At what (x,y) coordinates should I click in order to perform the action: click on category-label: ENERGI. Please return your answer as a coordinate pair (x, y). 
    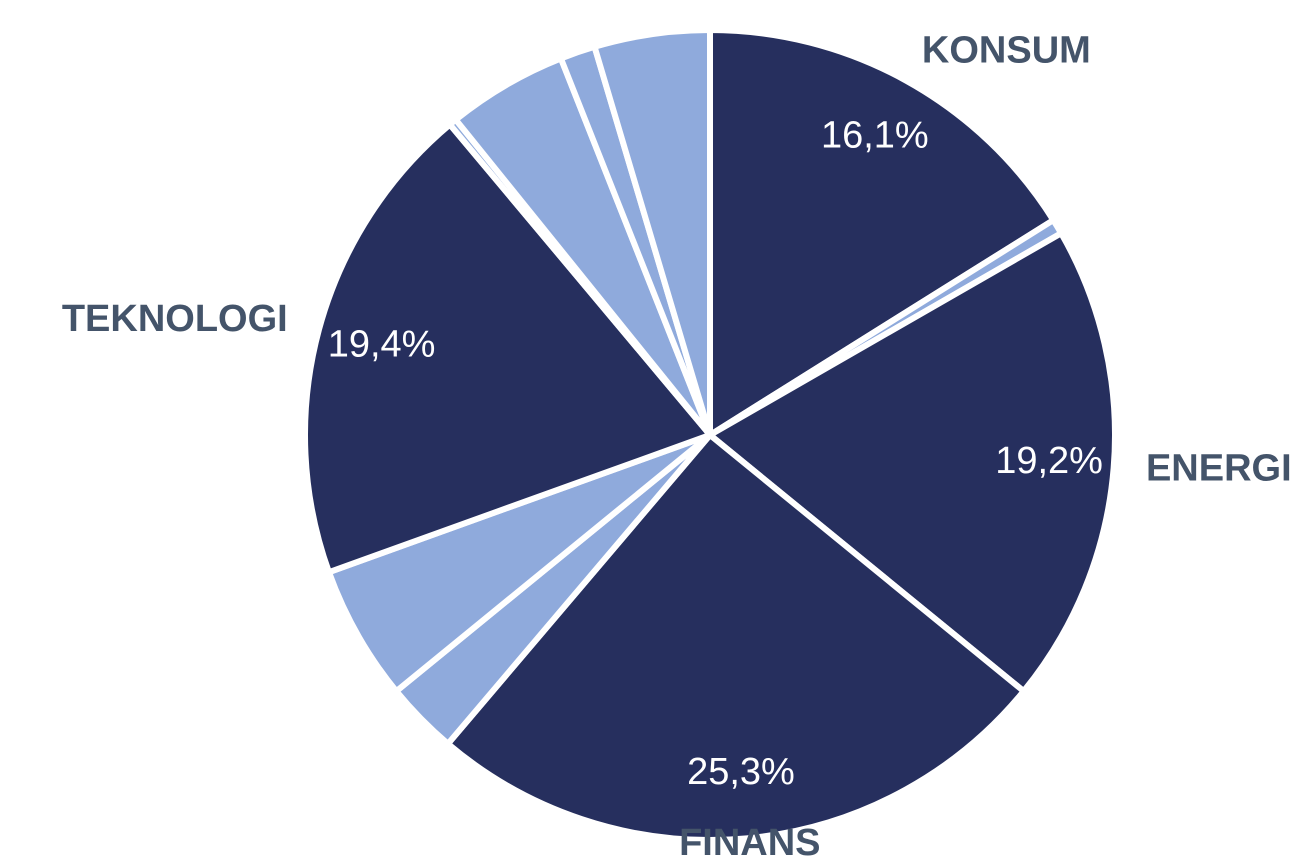
    Looking at the image, I should click on (1219, 469).